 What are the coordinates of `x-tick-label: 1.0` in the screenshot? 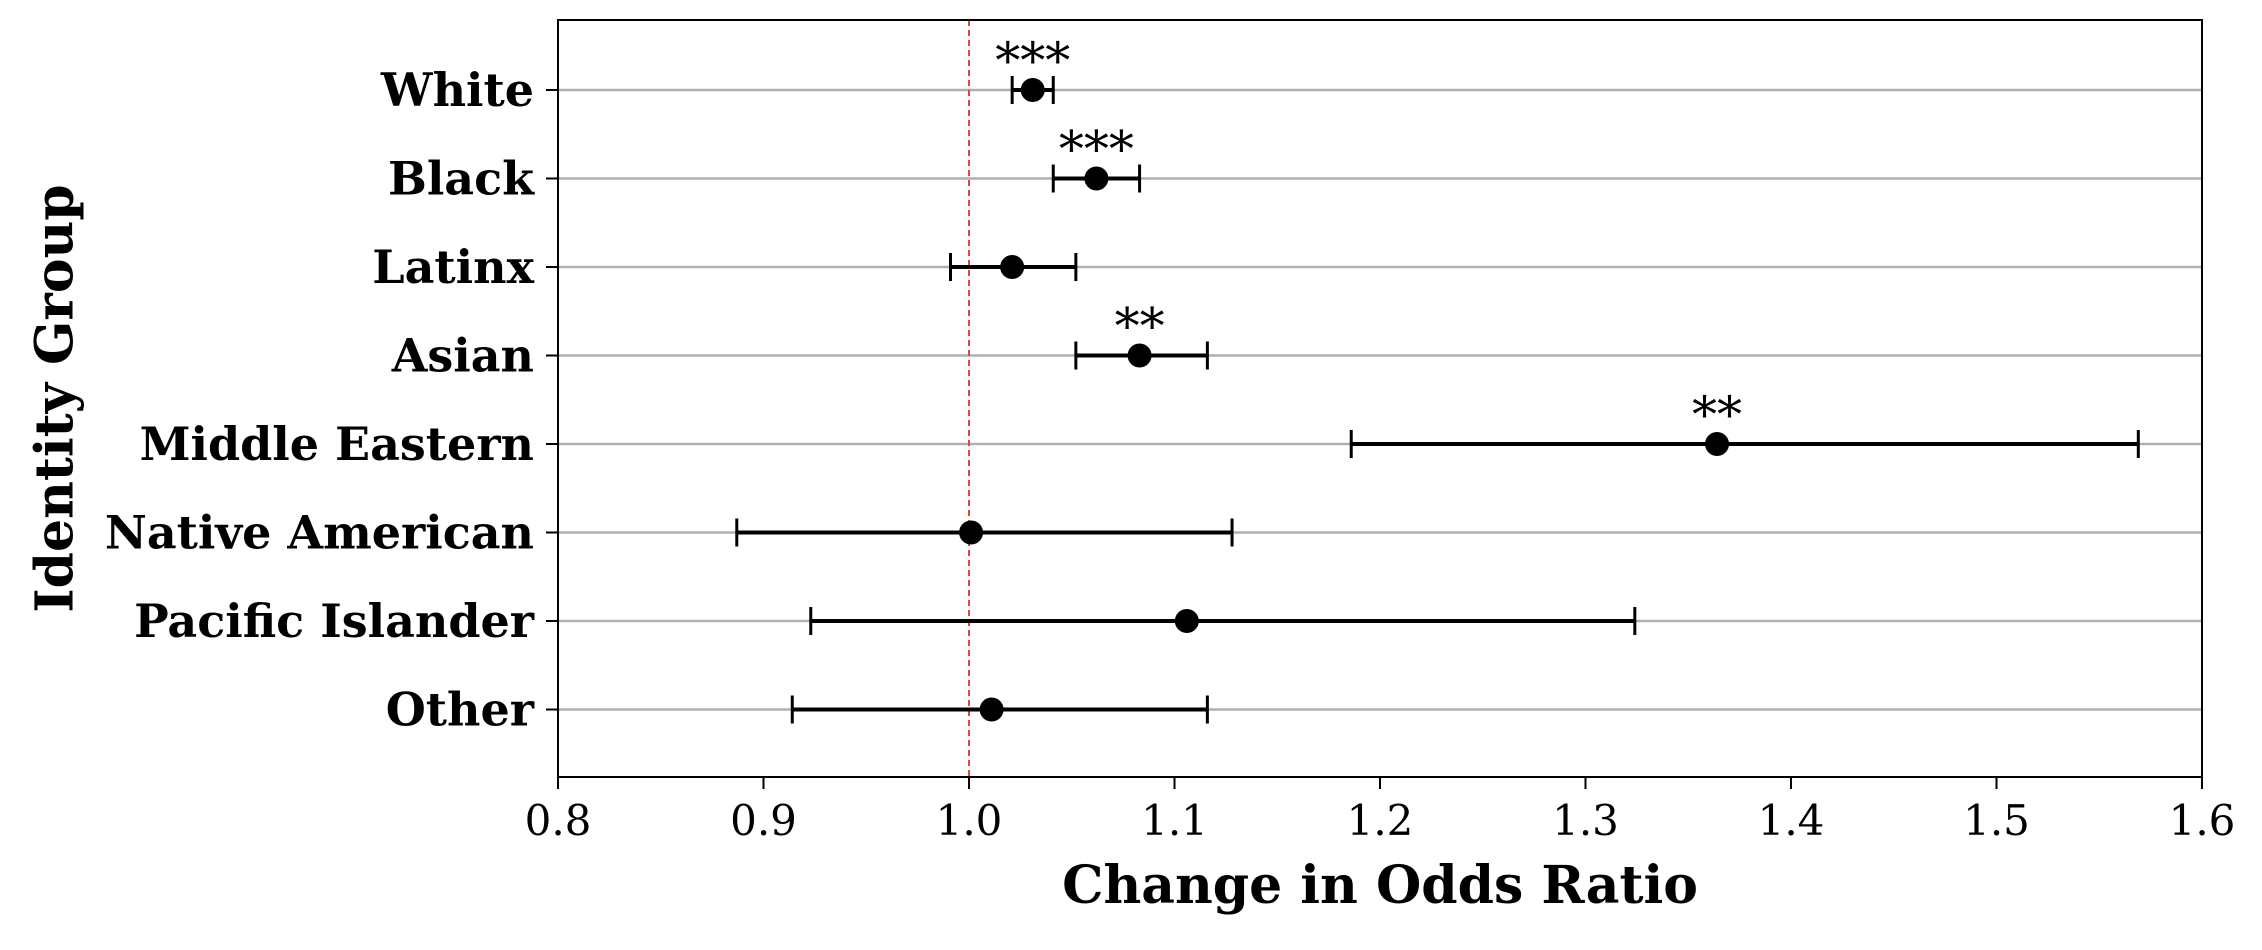 It's located at (969, 820).